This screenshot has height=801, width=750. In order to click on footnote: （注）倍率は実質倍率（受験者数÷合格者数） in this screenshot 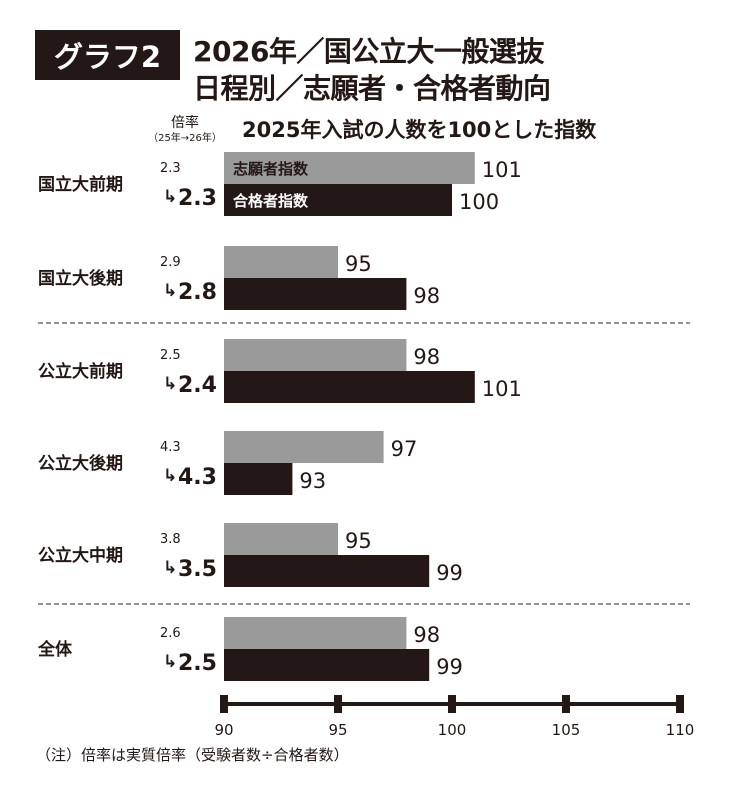, I will do `click(192, 755)`.